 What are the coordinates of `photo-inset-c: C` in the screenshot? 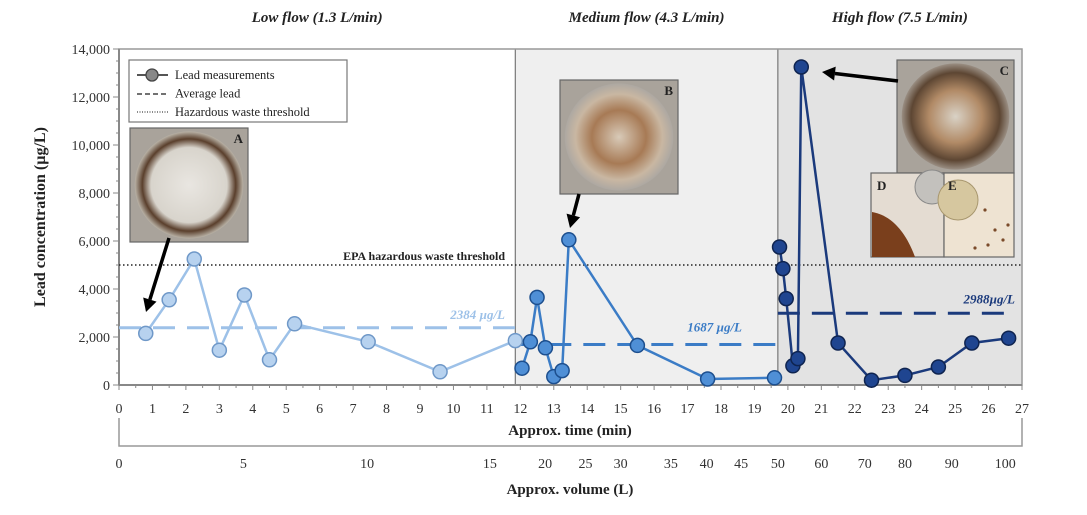 It's located at (955, 116).